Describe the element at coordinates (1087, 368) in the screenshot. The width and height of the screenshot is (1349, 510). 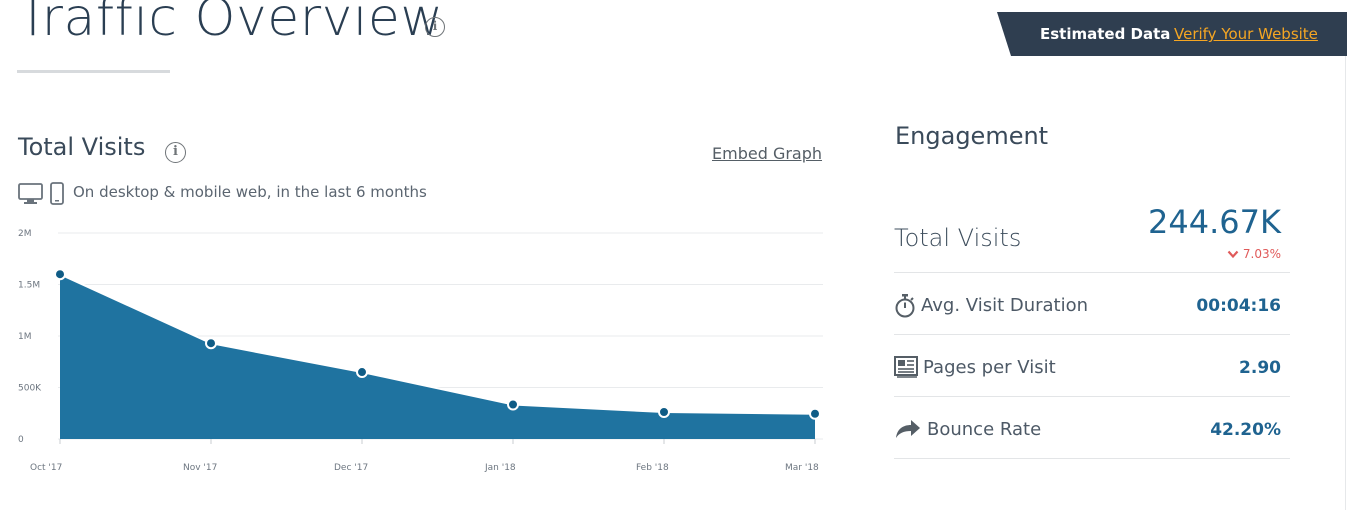
I see `metric-pages-per-visit: Pages per Visit 2.90` at that location.